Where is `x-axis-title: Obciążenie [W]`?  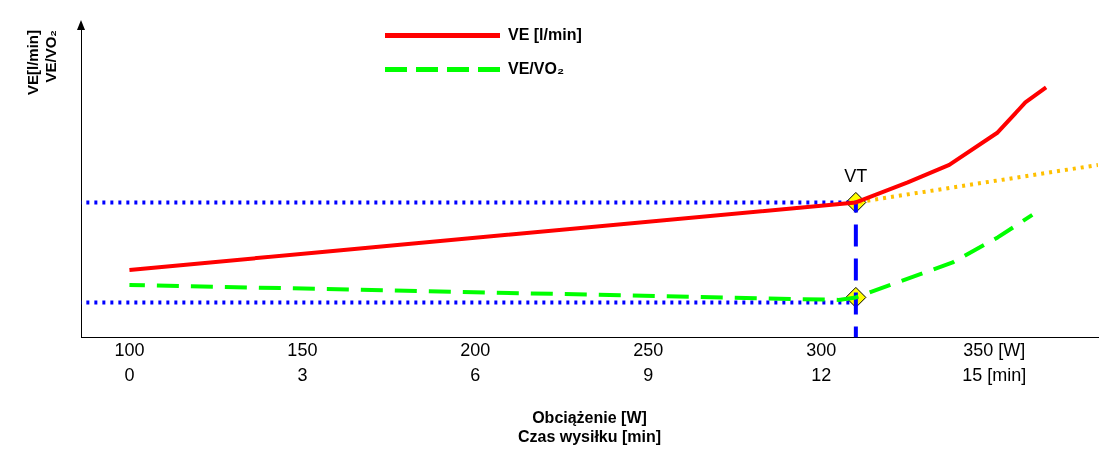
x-axis-title: Obciążenie [W] is located at coordinates (589, 417).